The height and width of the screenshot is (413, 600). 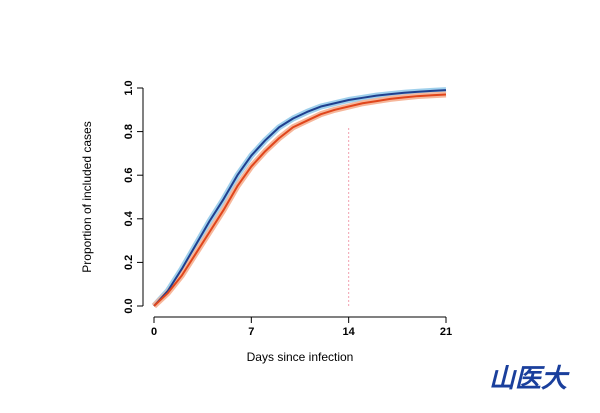 I want to click on x-axis-label: Days since infection, so click(x=300, y=357).